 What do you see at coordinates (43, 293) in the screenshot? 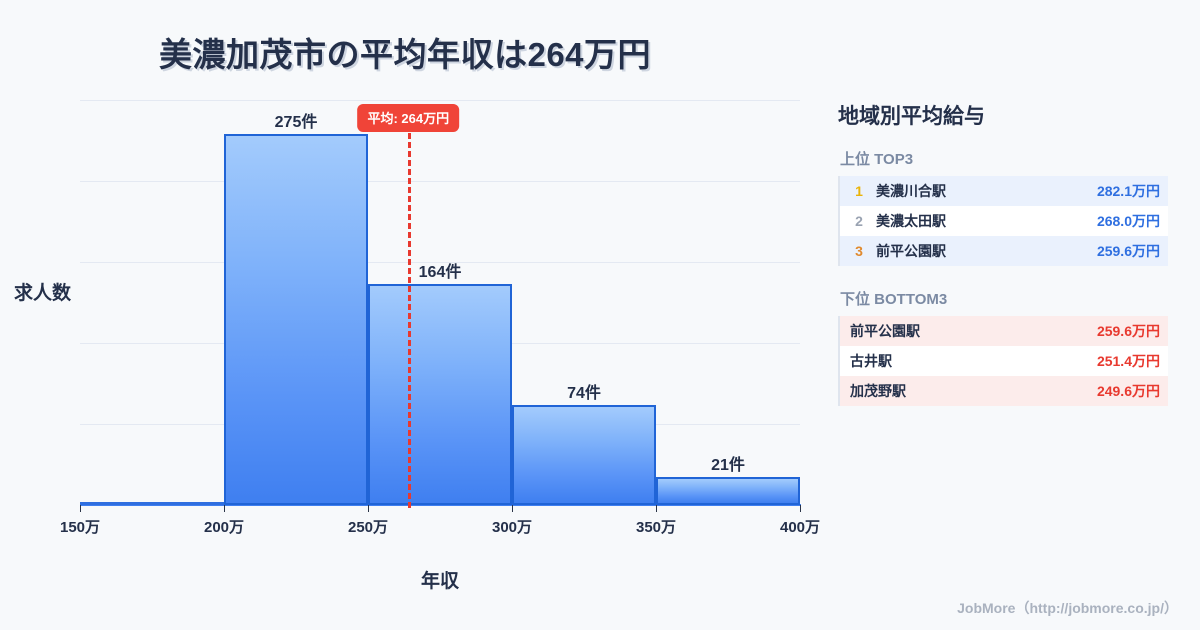
I see `y-axis-title: 求人数` at bounding box center [43, 293].